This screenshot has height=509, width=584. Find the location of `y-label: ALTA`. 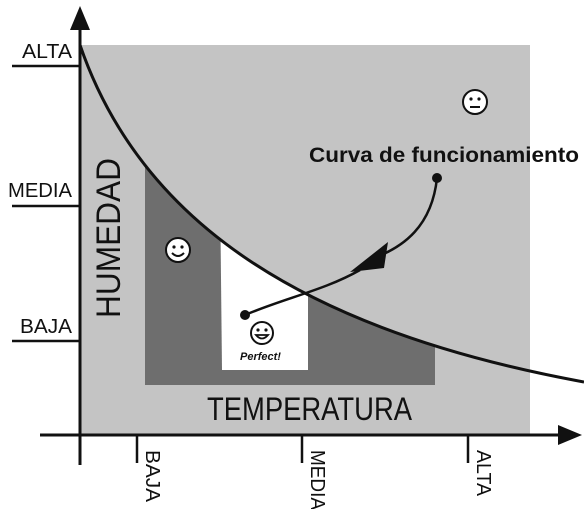

y-label: ALTA is located at coordinates (47, 52).